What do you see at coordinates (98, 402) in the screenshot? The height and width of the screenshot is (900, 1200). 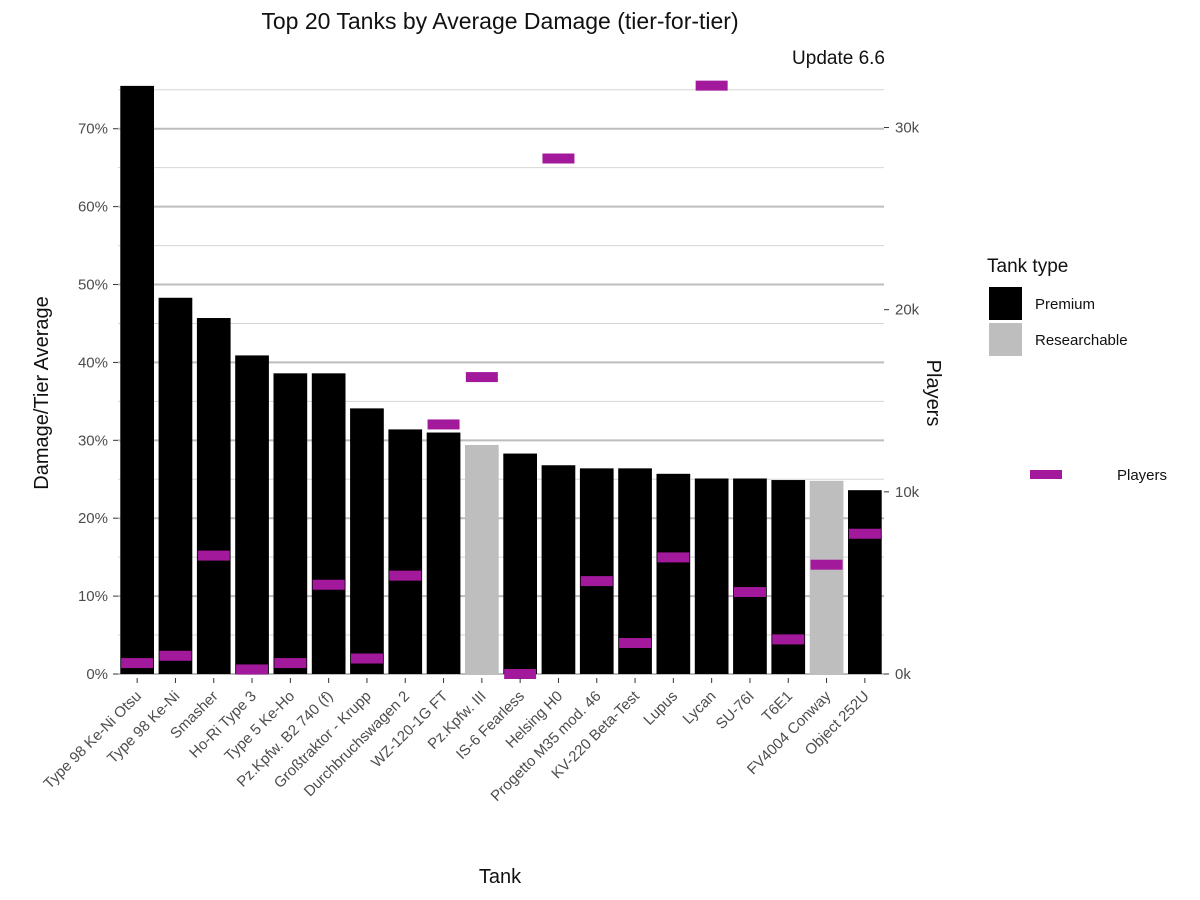 I see `y-axis: 0% 10% 20% 30% 40% 50% 60% 70%` at bounding box center [98, 402].